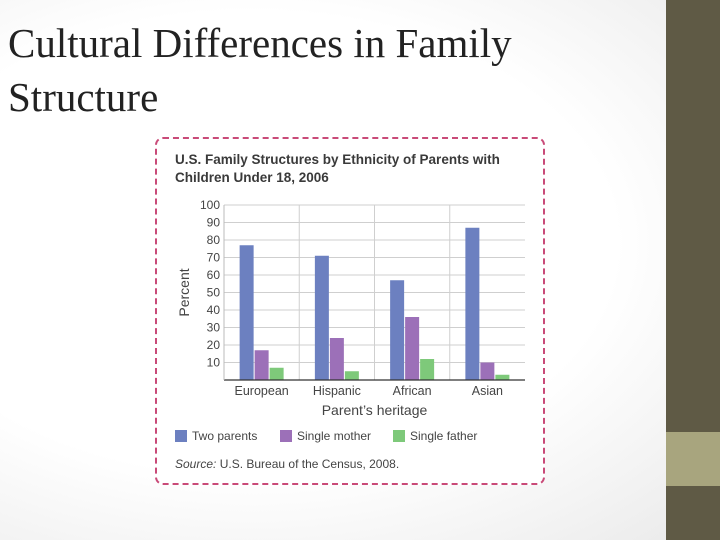 The height and width of the screenshot is (540, 720). What do you see at coordinates (487, 391) in the screenshot?
I see `x-tick-label: Asian` at bounding box center [487, 391].